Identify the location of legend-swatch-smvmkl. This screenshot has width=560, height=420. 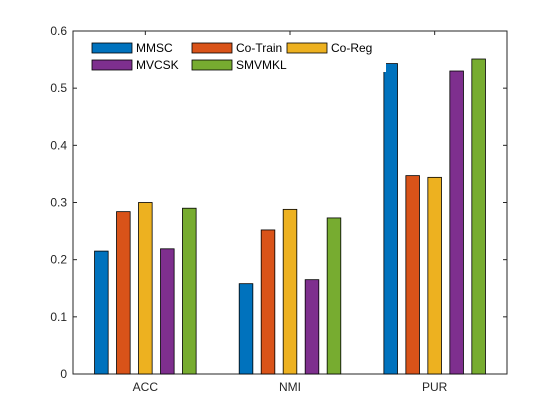
(212, 65).